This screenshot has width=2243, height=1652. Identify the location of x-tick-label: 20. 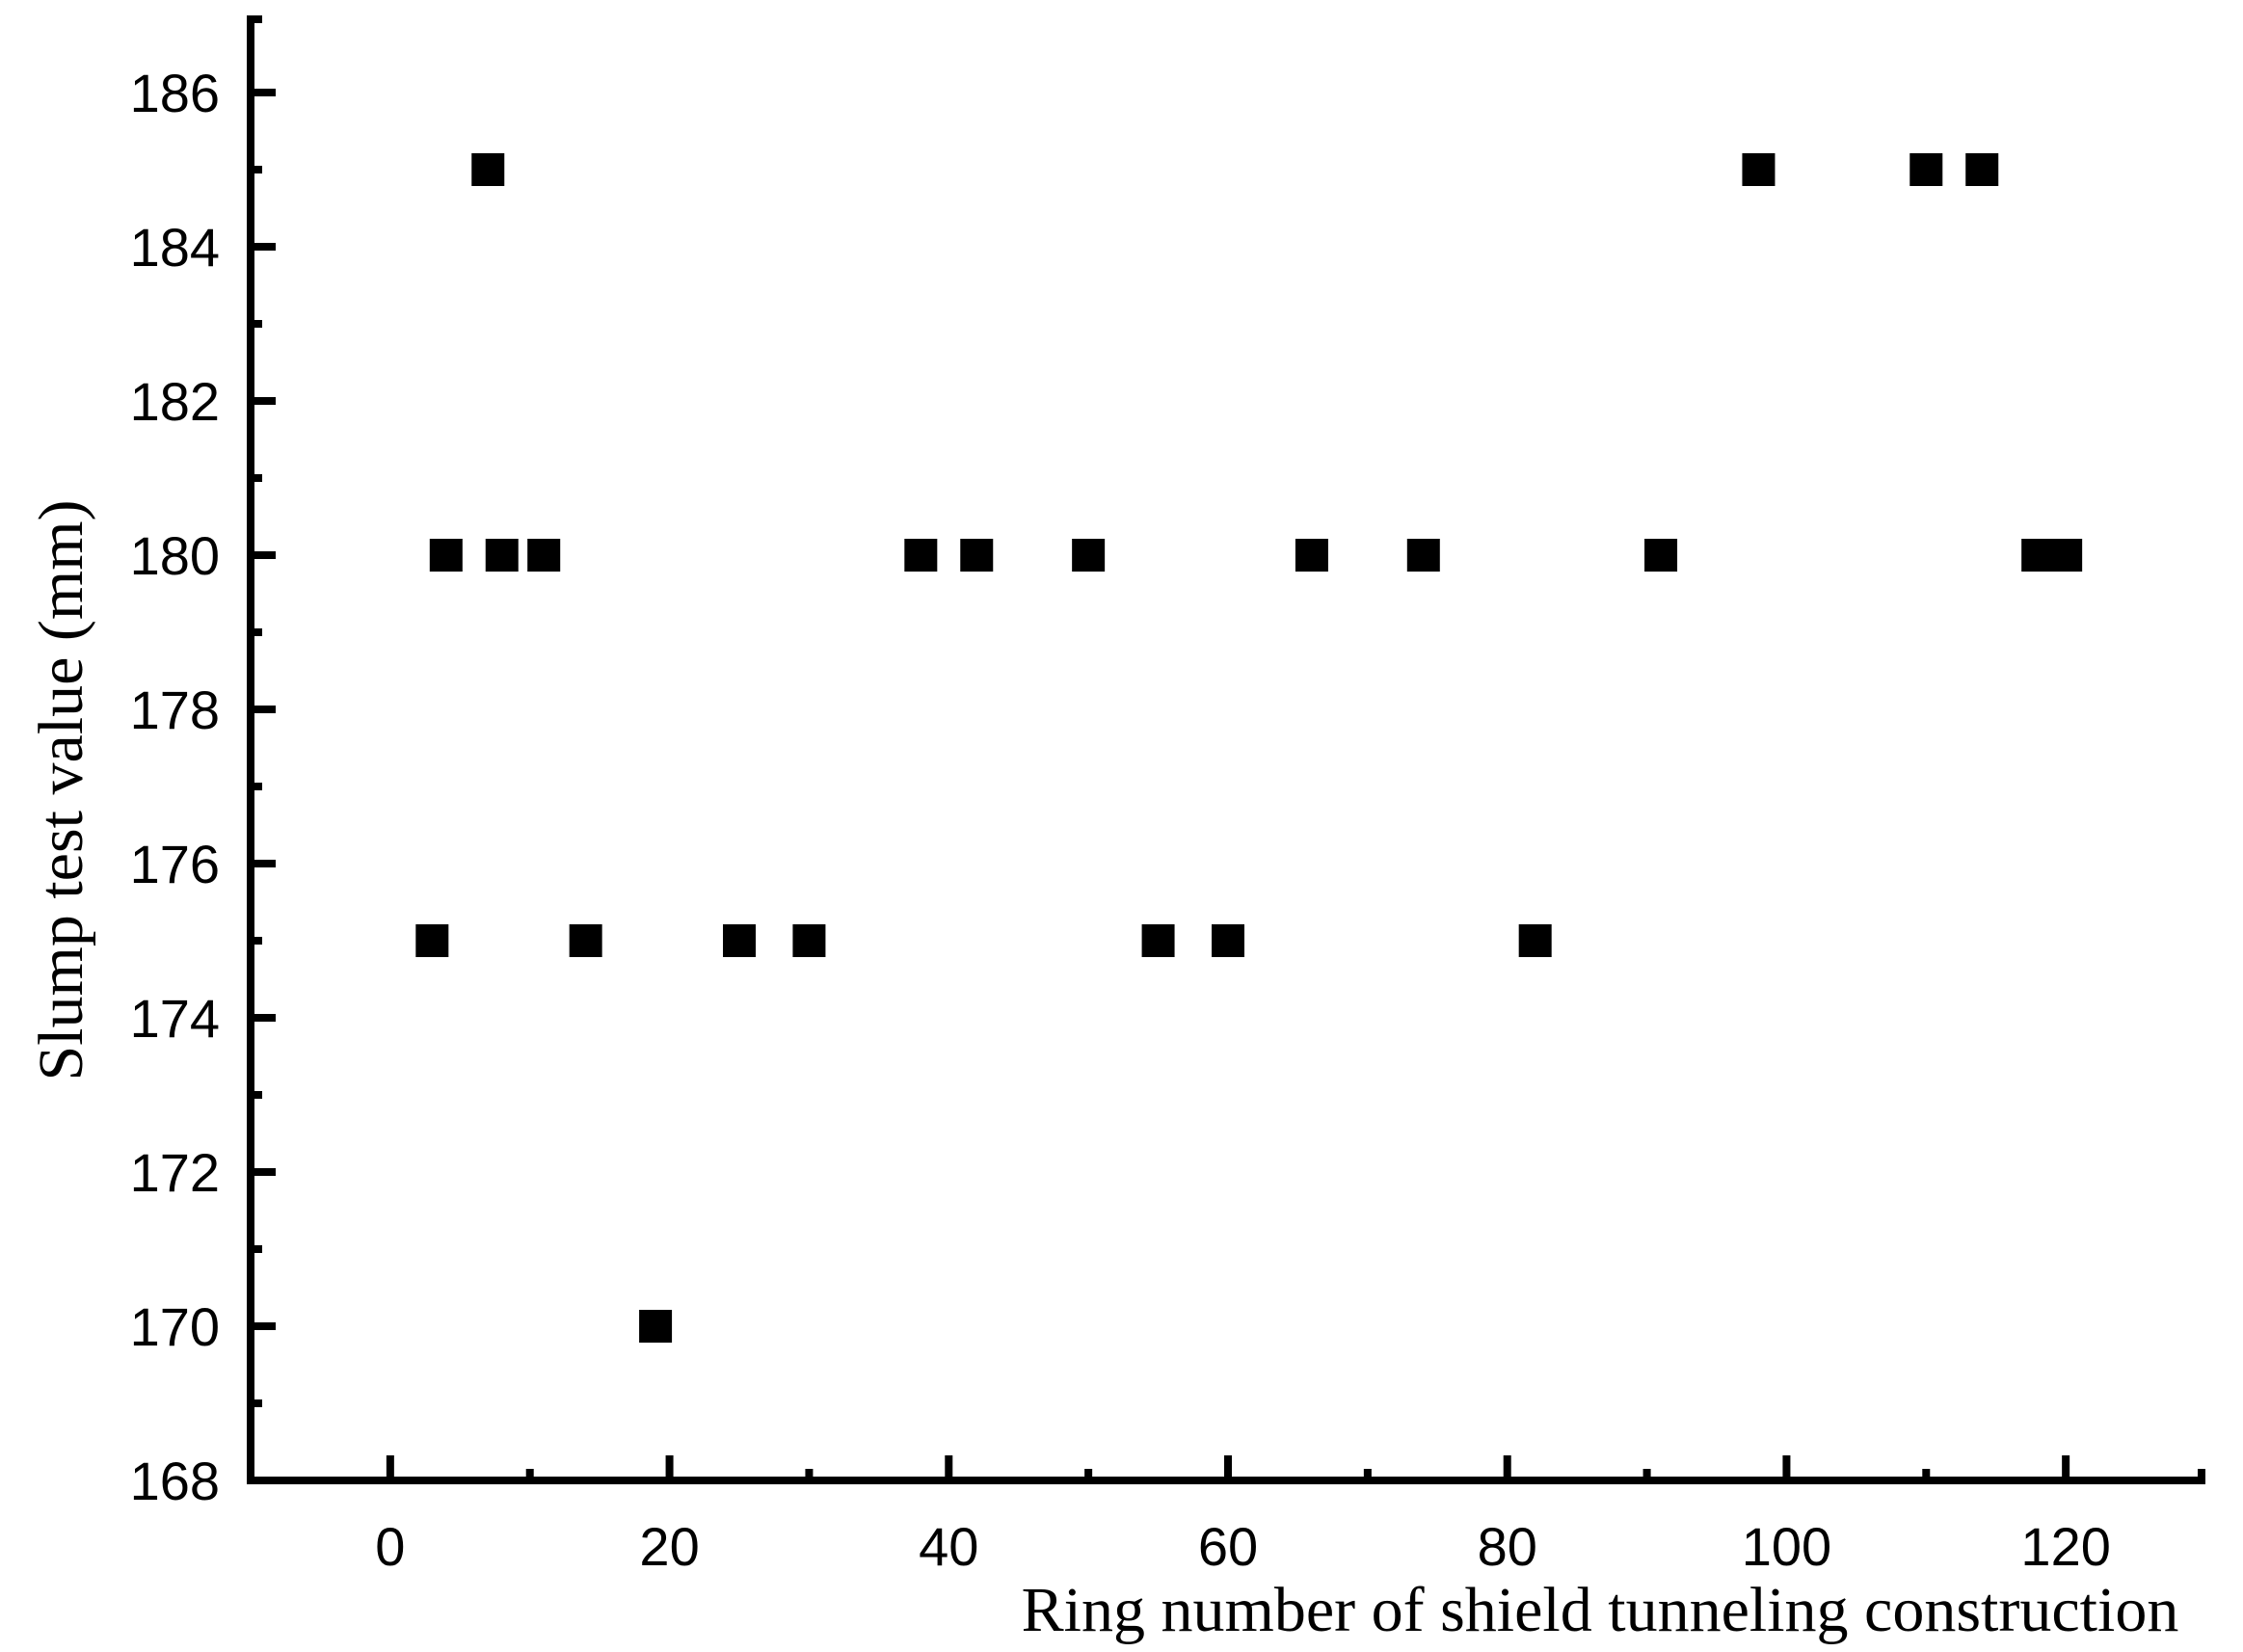
(669, 1546).